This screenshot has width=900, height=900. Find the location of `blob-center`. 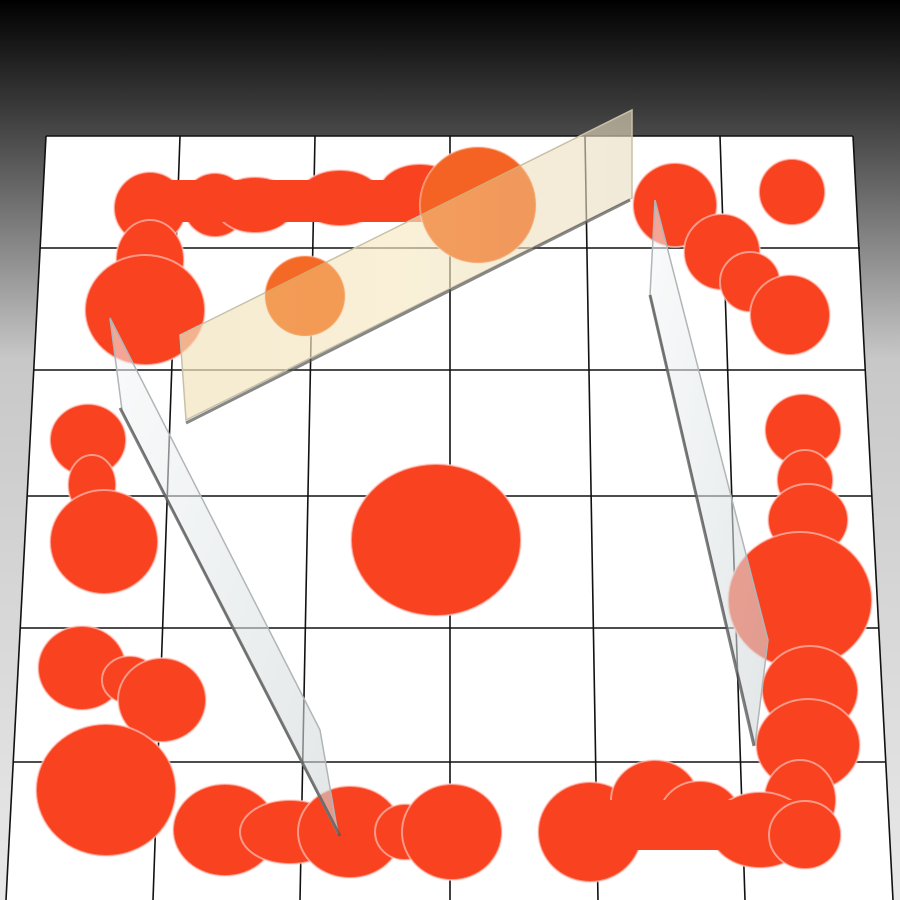

blob-center is located at coordinates (436, 540).